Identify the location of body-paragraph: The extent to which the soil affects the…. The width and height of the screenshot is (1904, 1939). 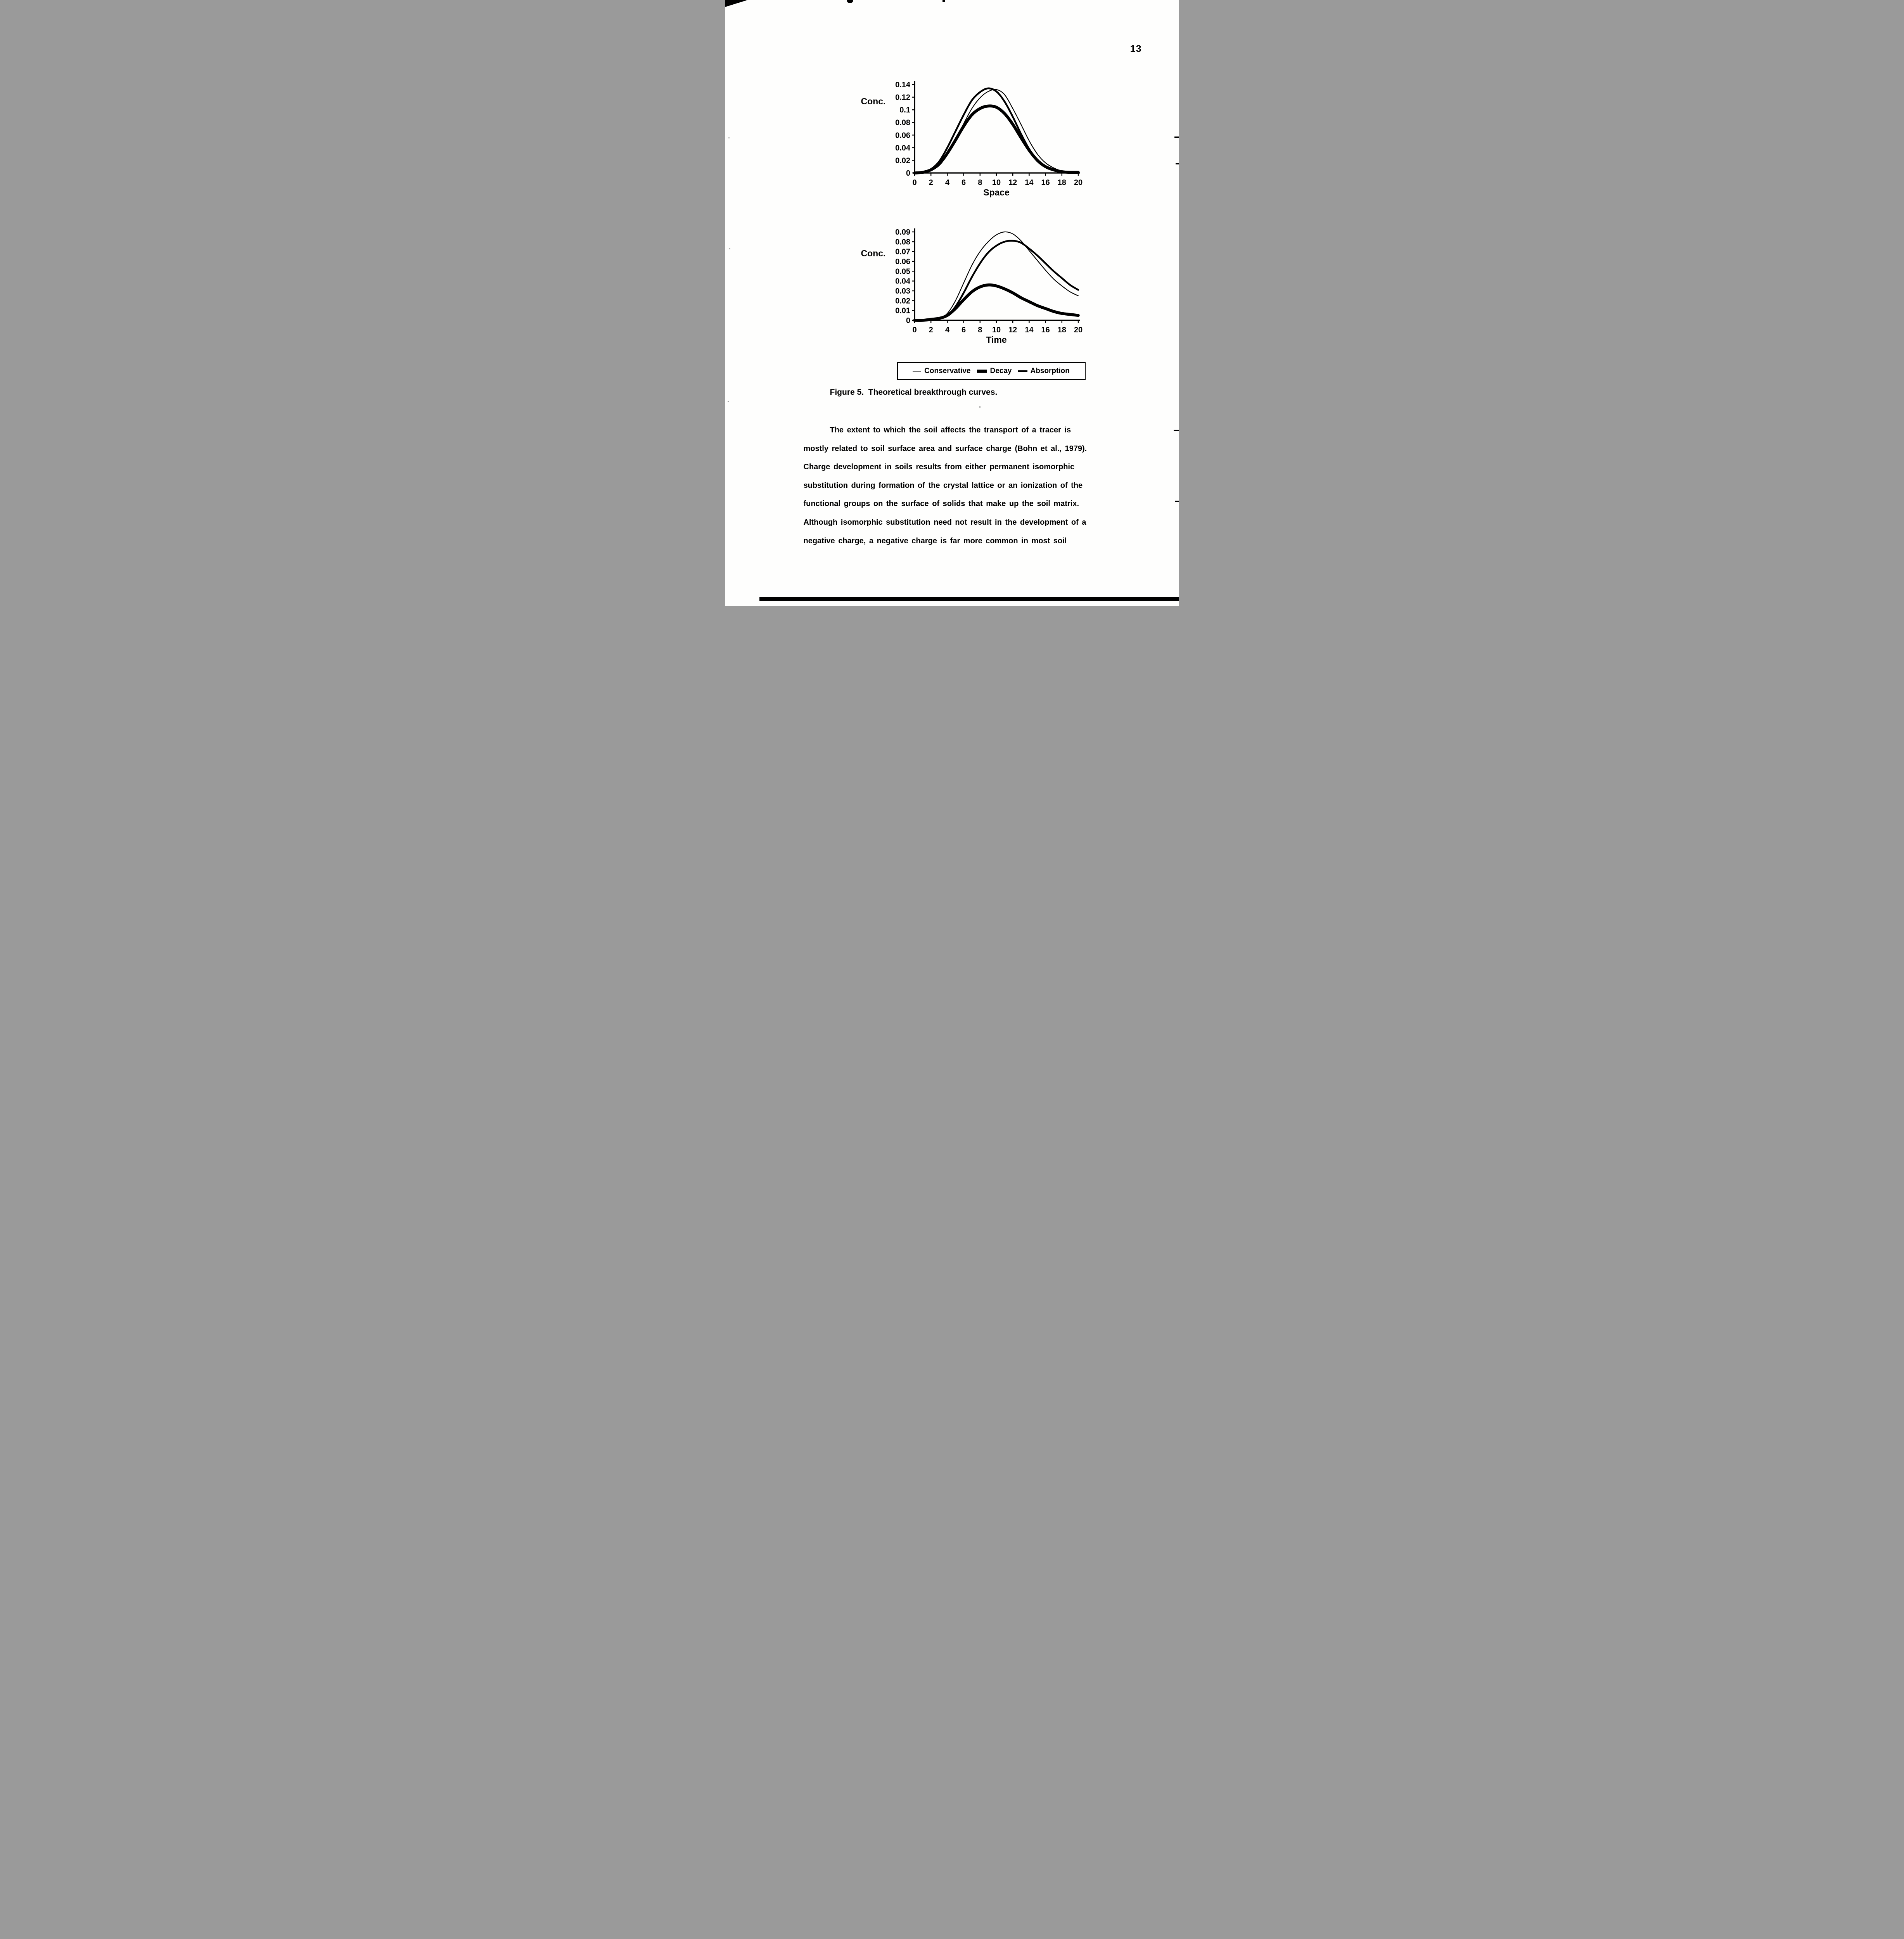
(978, 485).